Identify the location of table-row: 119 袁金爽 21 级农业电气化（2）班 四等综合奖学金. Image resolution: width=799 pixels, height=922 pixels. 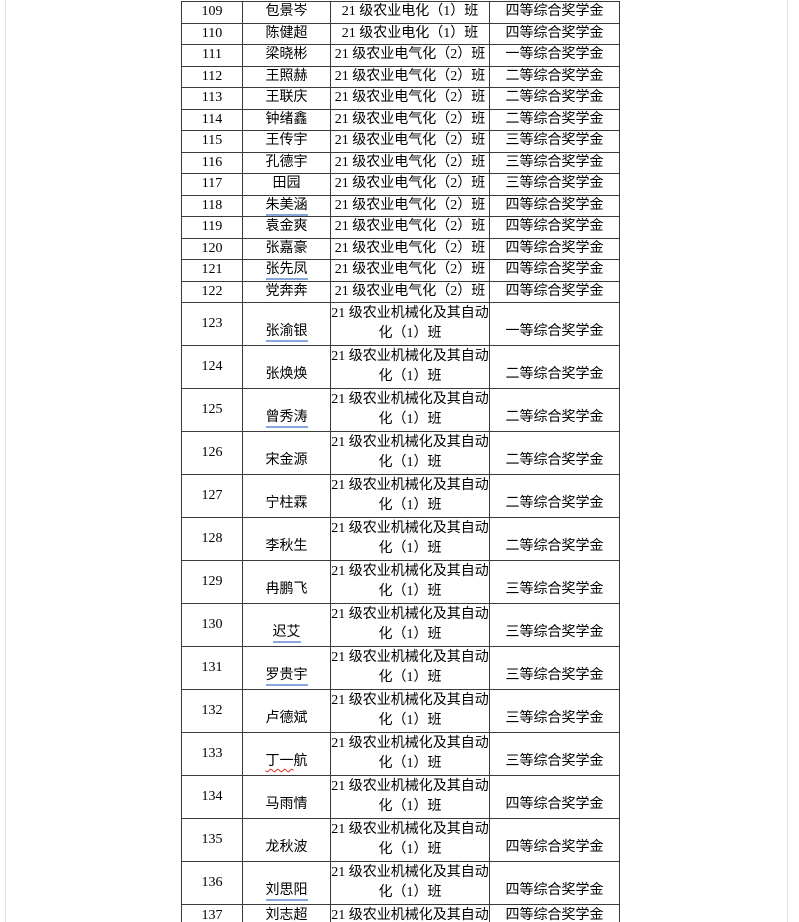
(400, 227).